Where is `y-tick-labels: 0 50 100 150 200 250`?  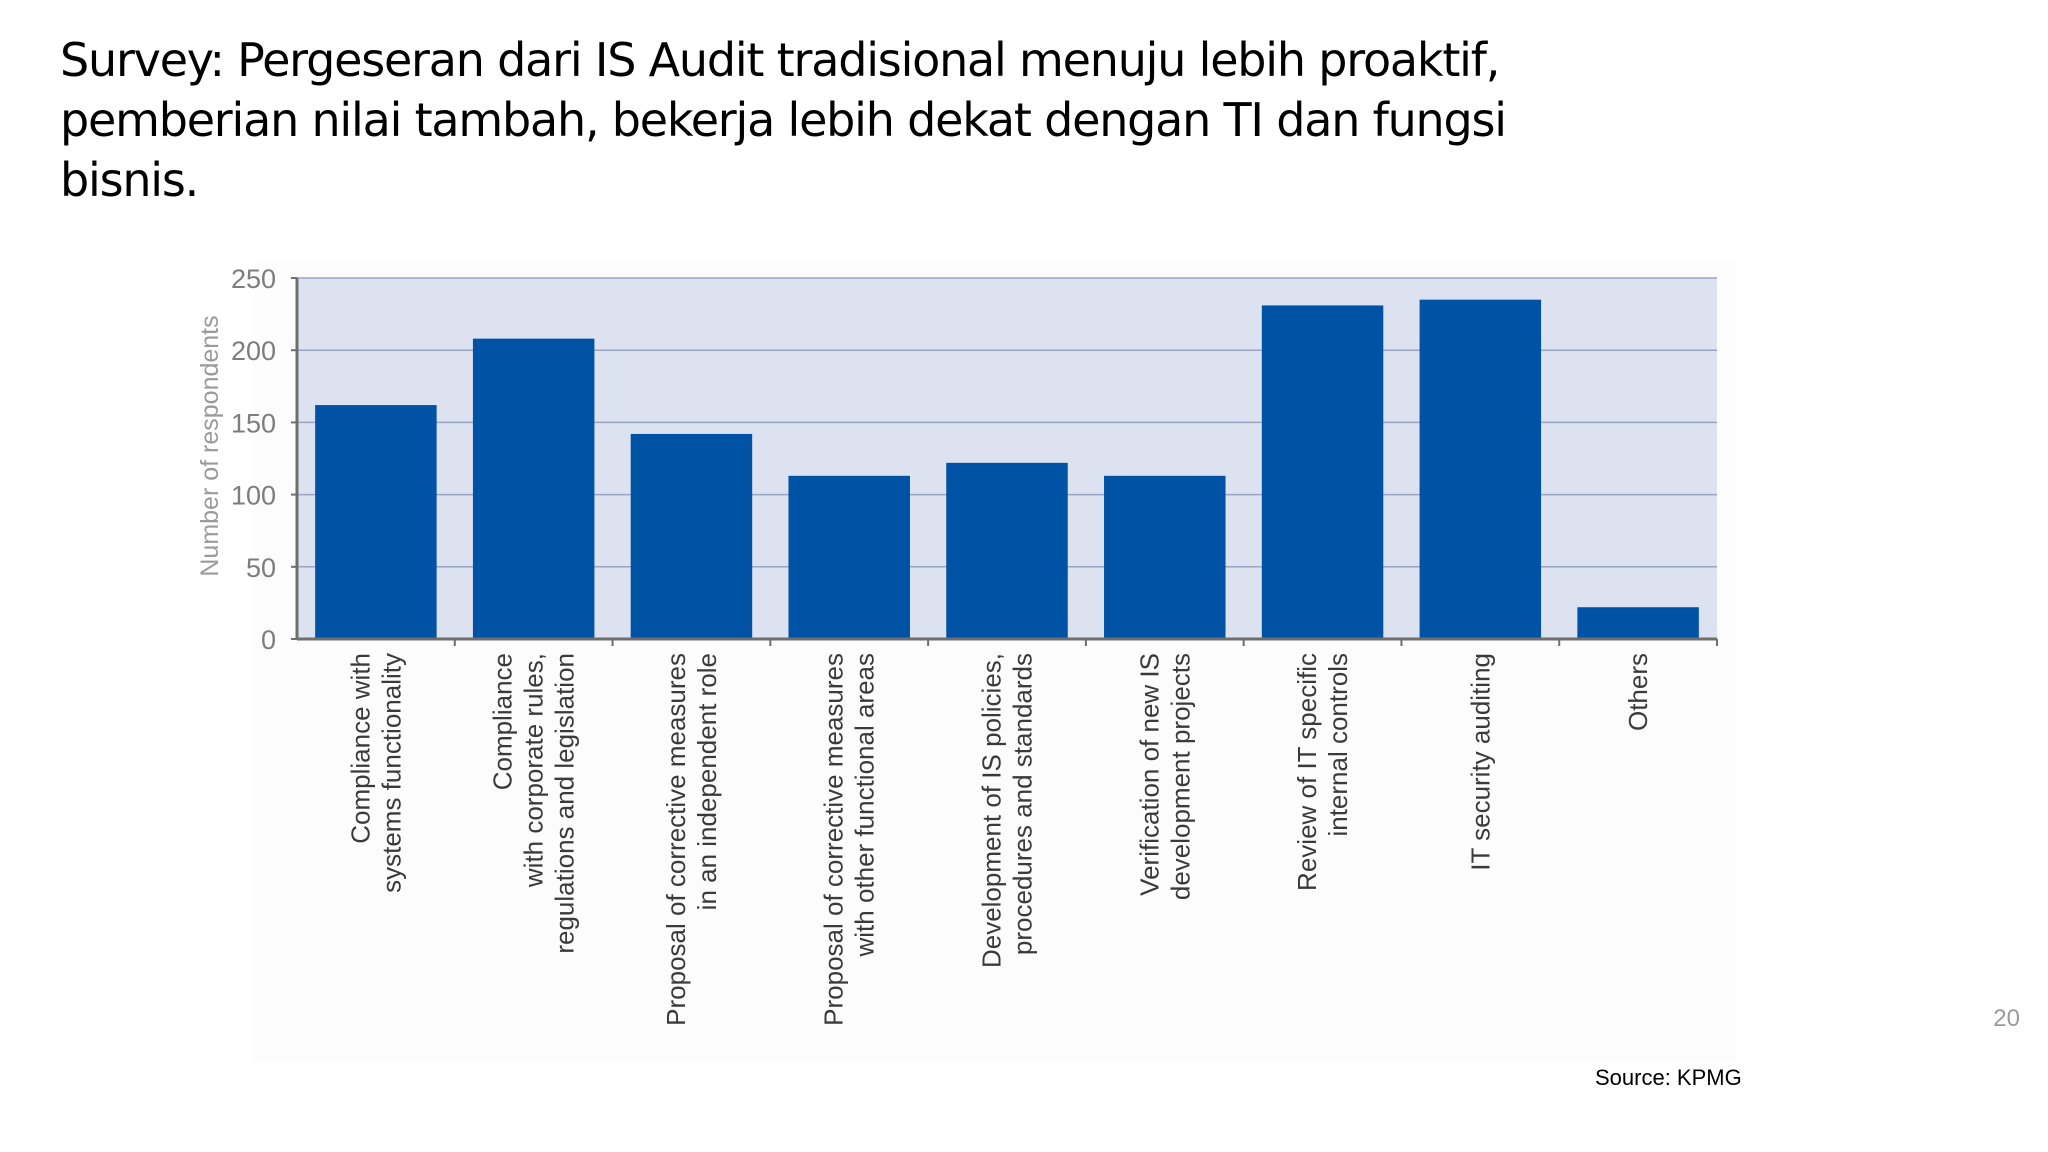
y-tick-labels: 0 50 100 150 200 250 is located at coordinates (253, 459).